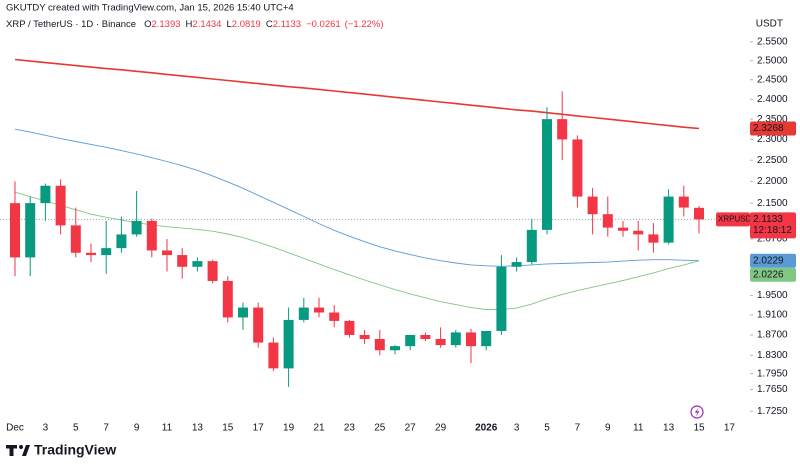 This screenshot has height=470, width=800. What do you see at coordinates (165, 24) in the screenshot?
I see `ohlc-value: 2.1393` at bounding box center [165, 24].